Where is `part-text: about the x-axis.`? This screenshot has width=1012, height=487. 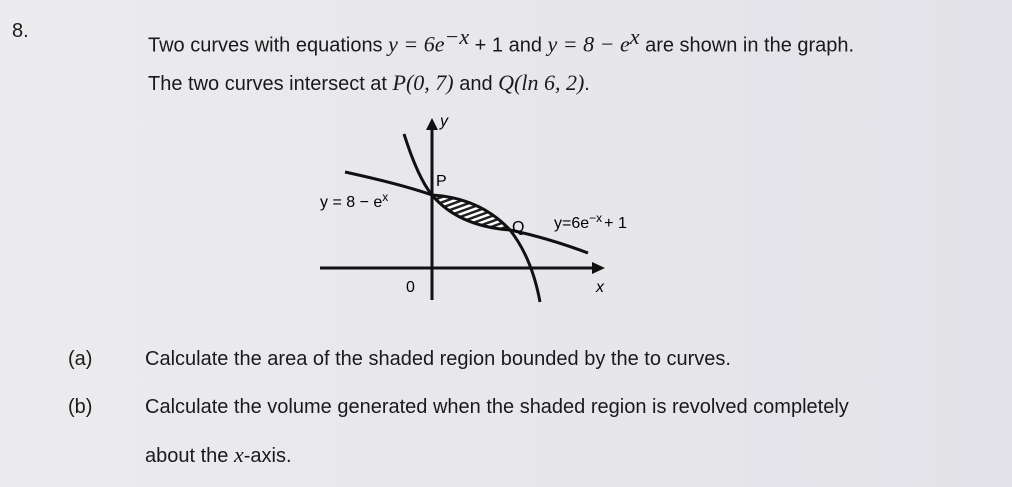
part-text: about the x-axis. is located at coordinates (218, 455).